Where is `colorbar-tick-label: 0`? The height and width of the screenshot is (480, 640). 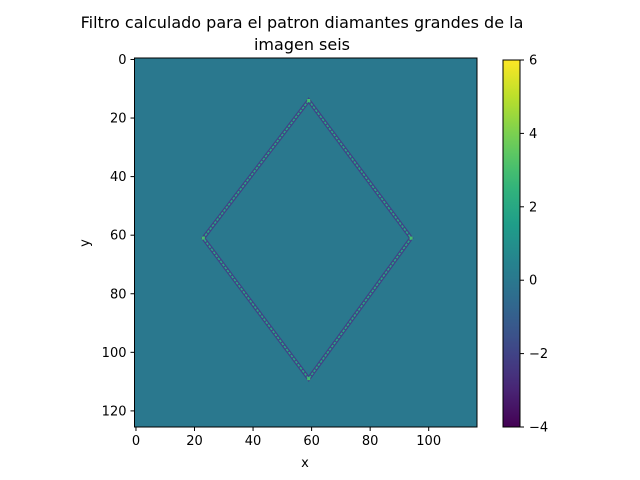
colorbar-tick-label: 0 is located at coordinates (533, 281).